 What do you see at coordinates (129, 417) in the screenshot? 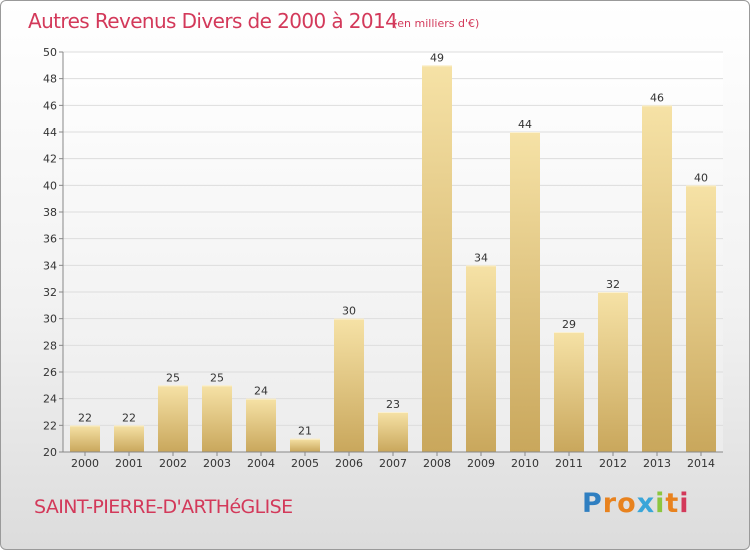
I see `data-label-2001: 22` at bounding box center [129, 417].